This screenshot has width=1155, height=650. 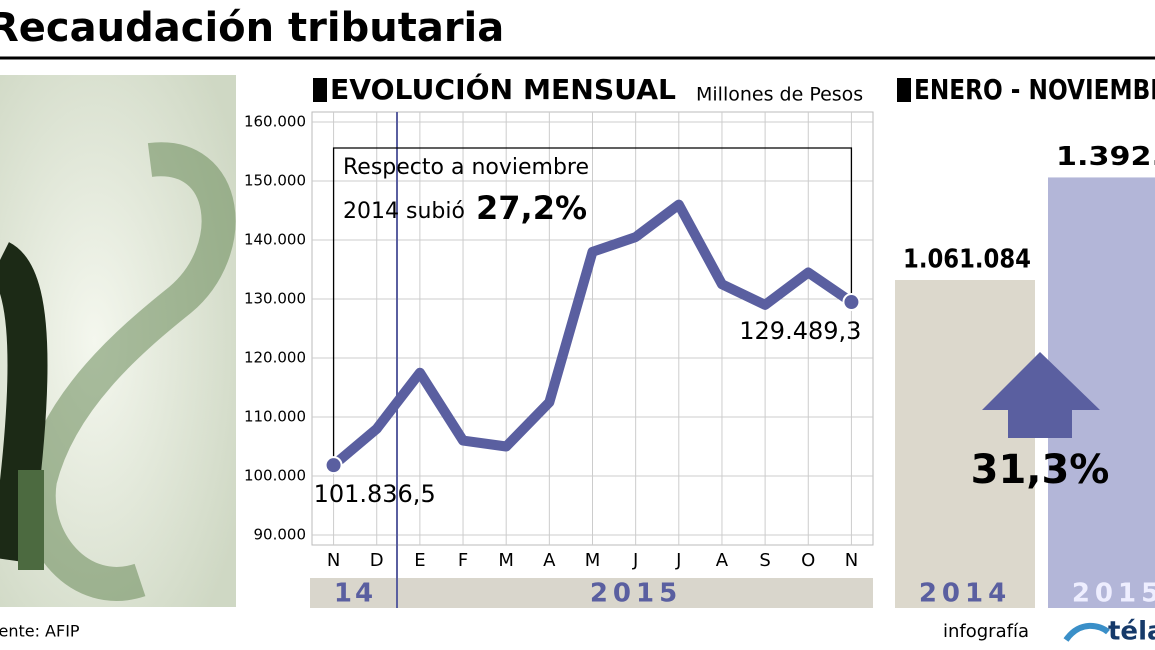 I want to click on x-tick-label: 2014, so click(x=965, y=594).